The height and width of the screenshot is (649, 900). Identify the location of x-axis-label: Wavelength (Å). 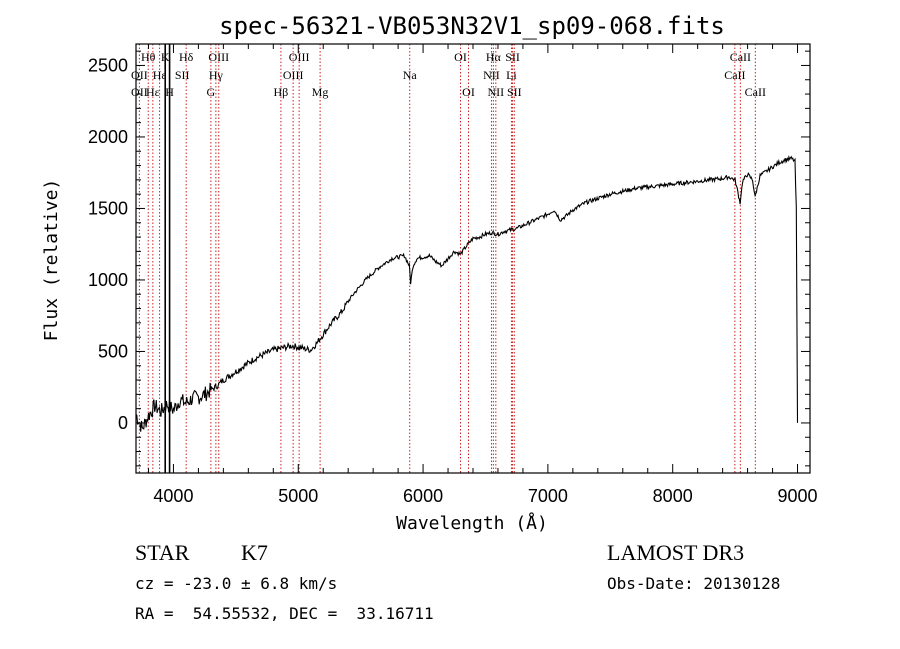
(472, 523).